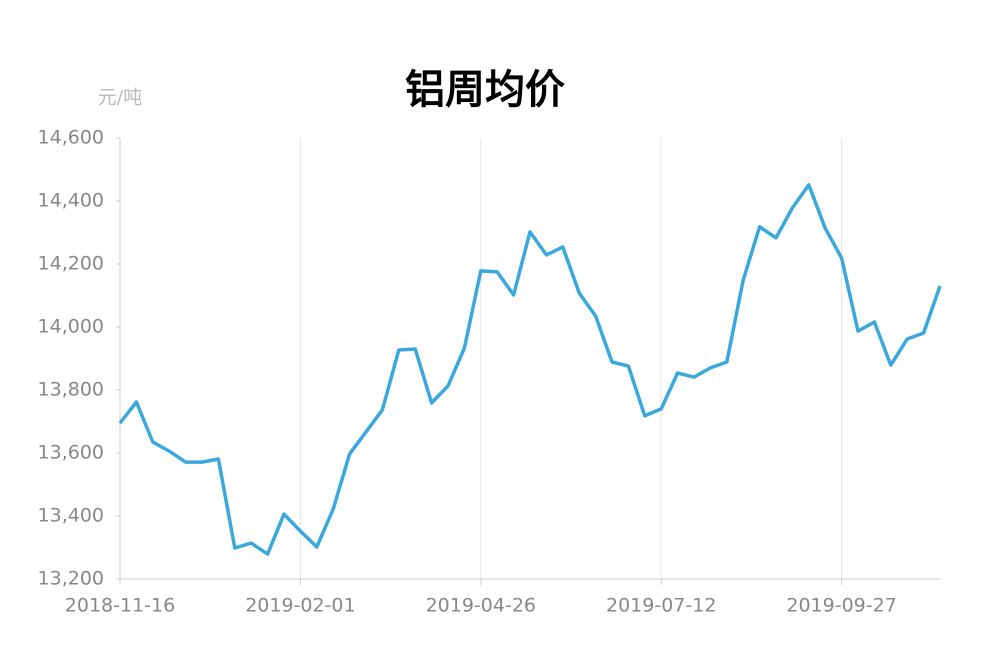 This screenshot has height=660, width=1000. Describe the element at coordinates (71, 579) in the screenshot. I see `y-tick-label: 13,200` at that location.